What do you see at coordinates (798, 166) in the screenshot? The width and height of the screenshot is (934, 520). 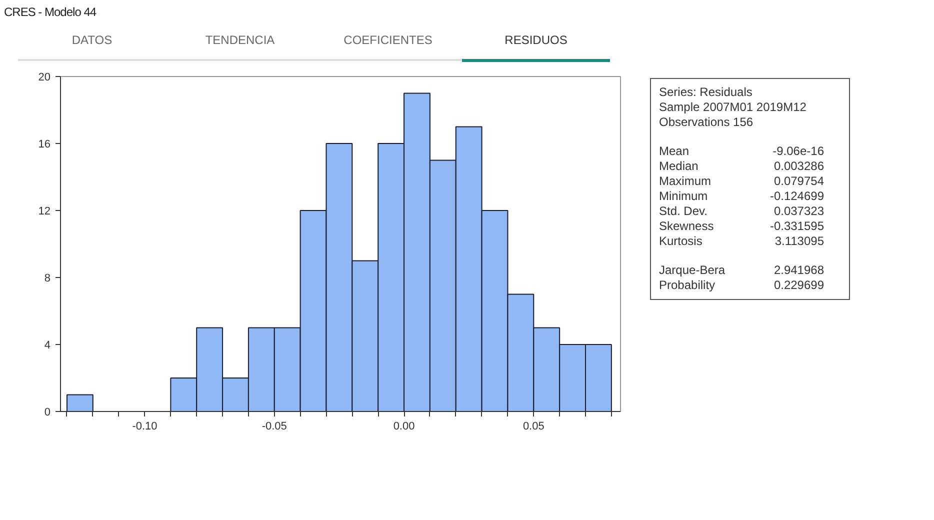 I see `text: 0.003286` at bounding box center [798, 166].